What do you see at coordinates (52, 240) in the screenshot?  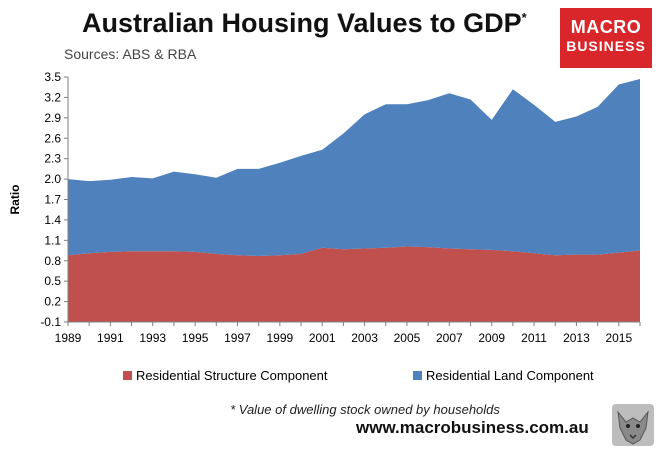 I see `y-tick-label: 1.1` at bounding box center [52, 240].